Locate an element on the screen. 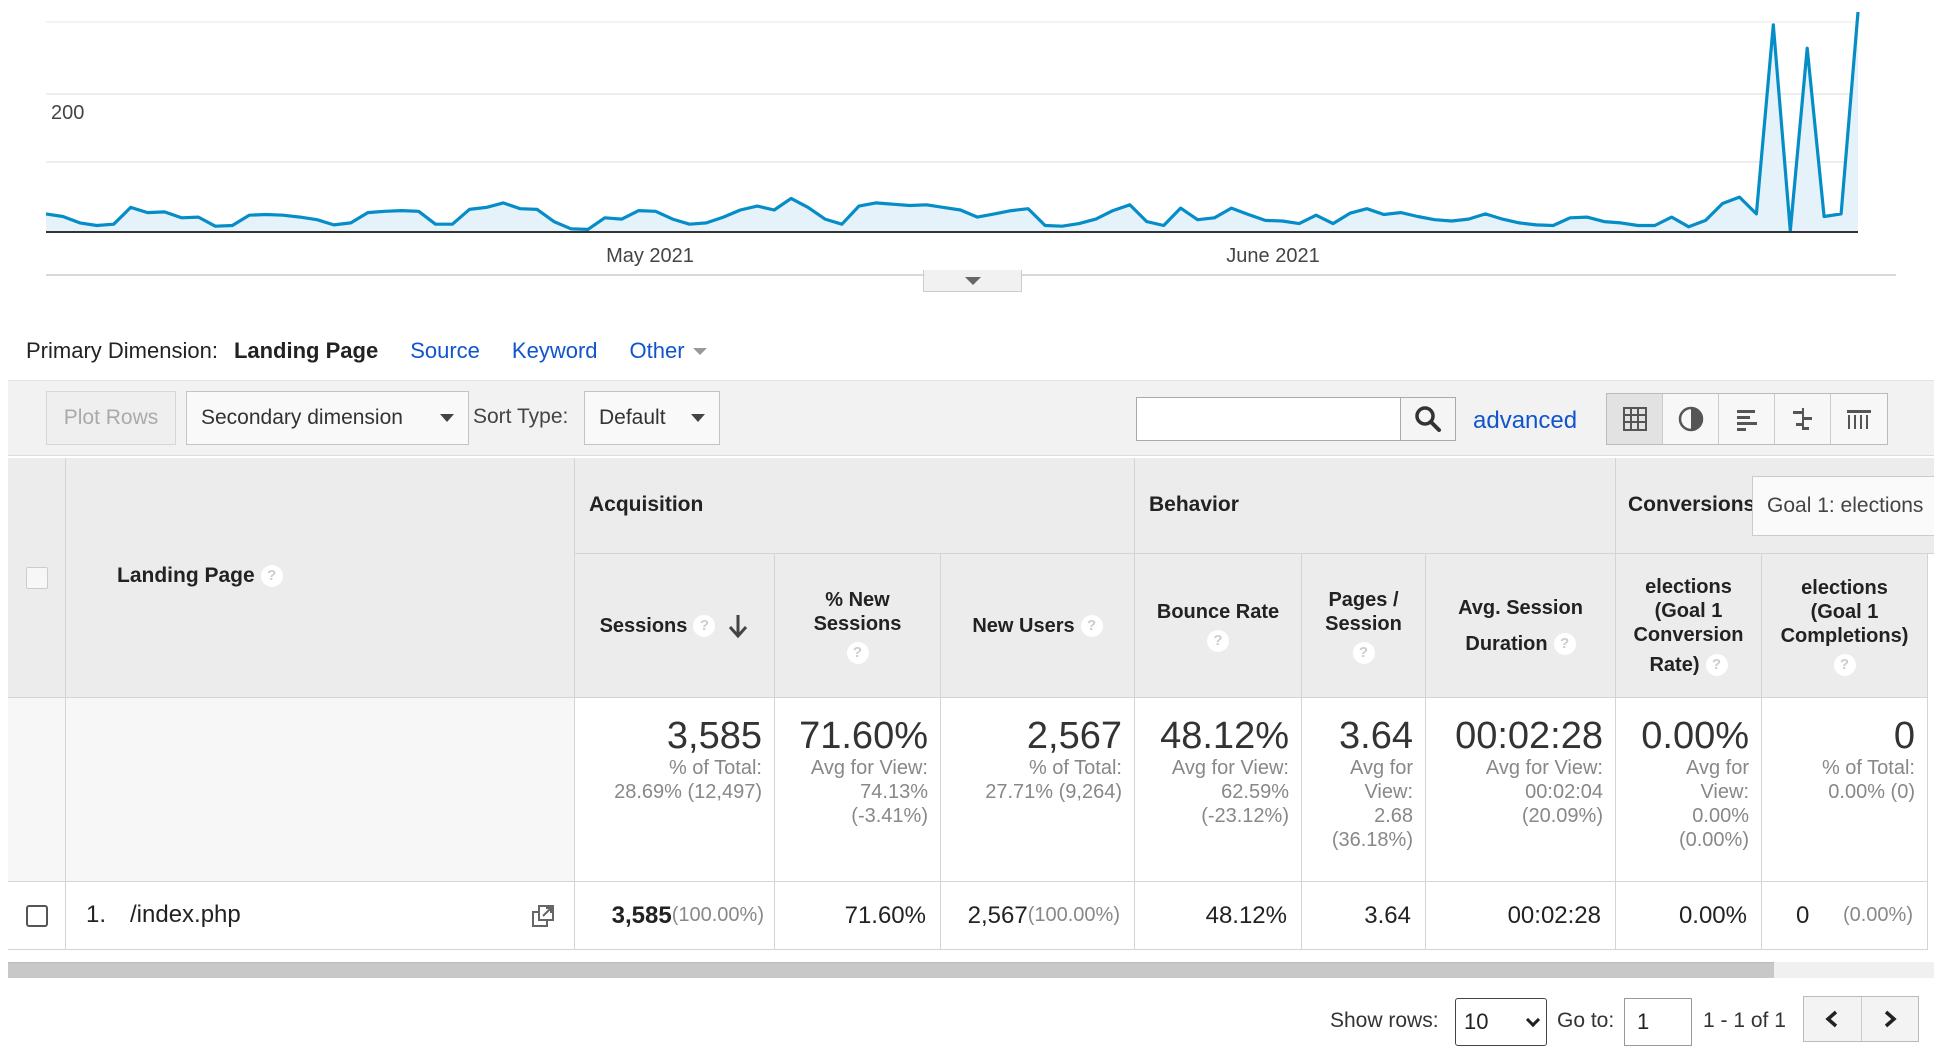 This screenshot has width=1934, height=1054. acquisition-label: Acquisition is located at coordinates (646, 504).